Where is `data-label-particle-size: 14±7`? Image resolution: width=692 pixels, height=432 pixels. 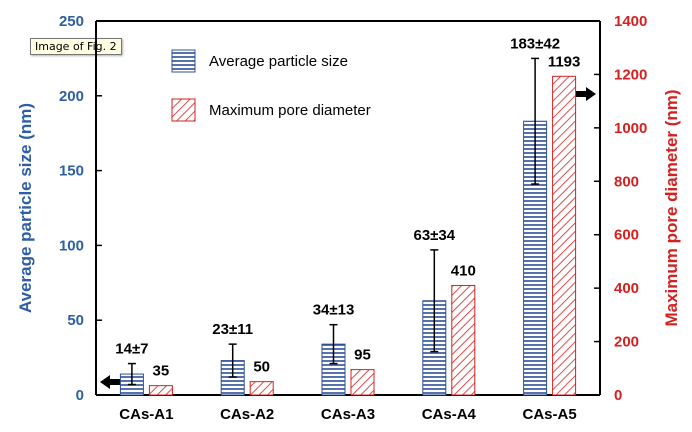 data-label-particle-size: 14±7 is located at coordinates (131, 349).